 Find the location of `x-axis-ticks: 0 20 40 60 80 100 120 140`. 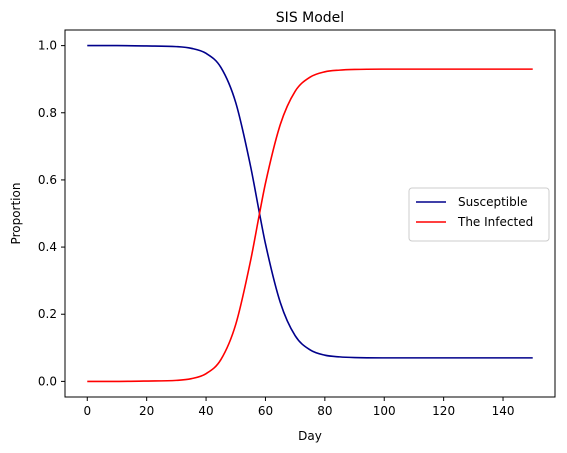

x-axis-ticks: 0 20 40 60 80 100 120 140 is located at coordinates (298, 407).